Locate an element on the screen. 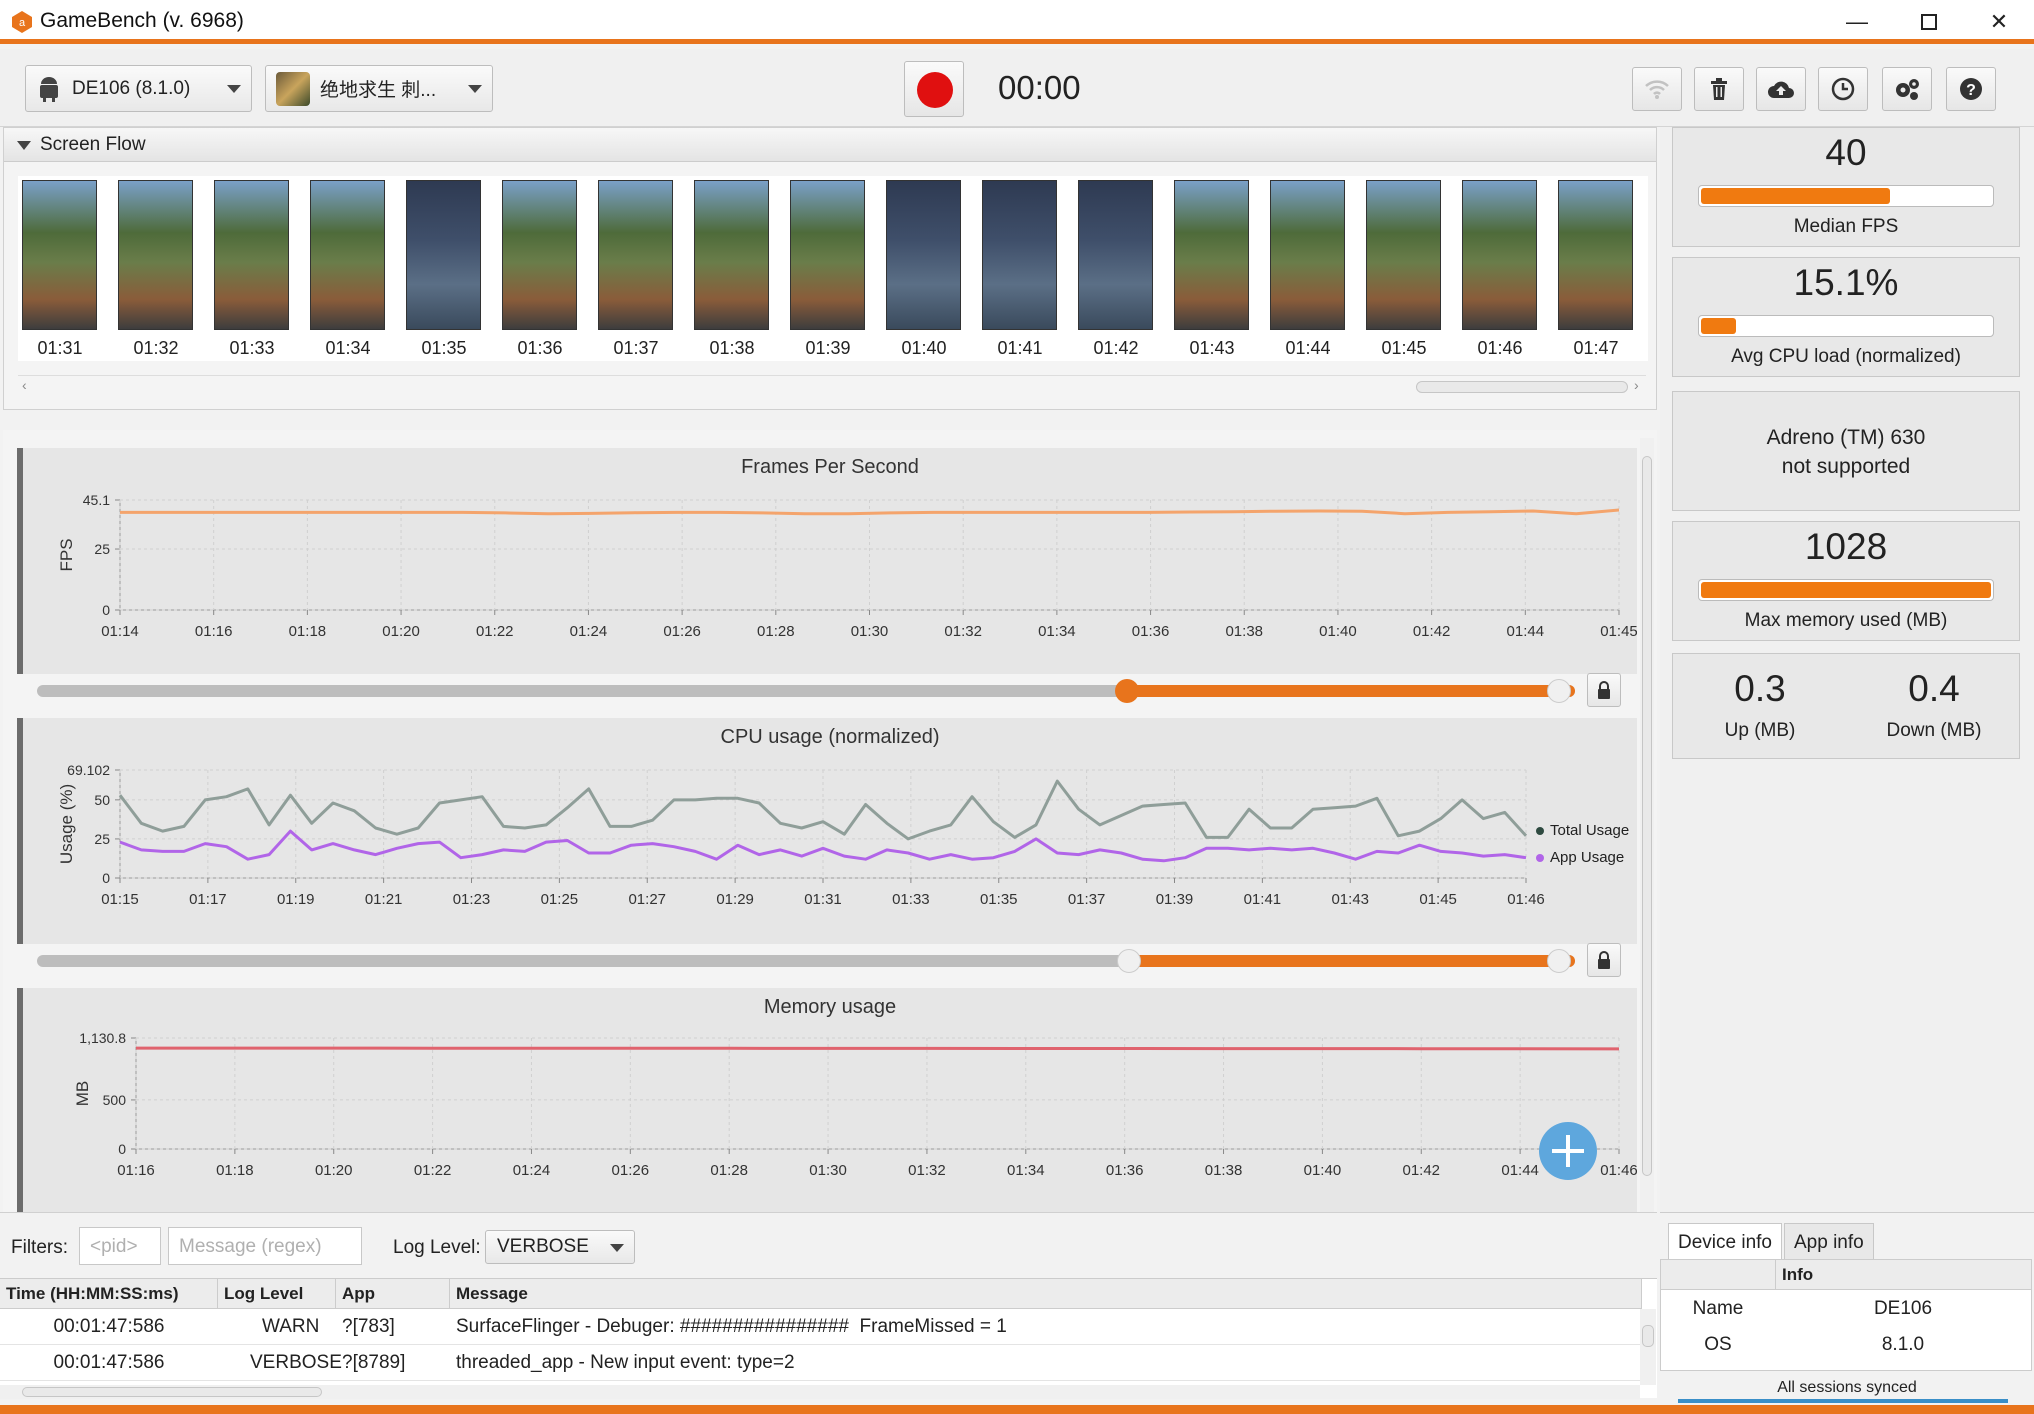 The image size is (2034, 1414). x-tick-label: 01:26 is located at coordinates (631, 1170).